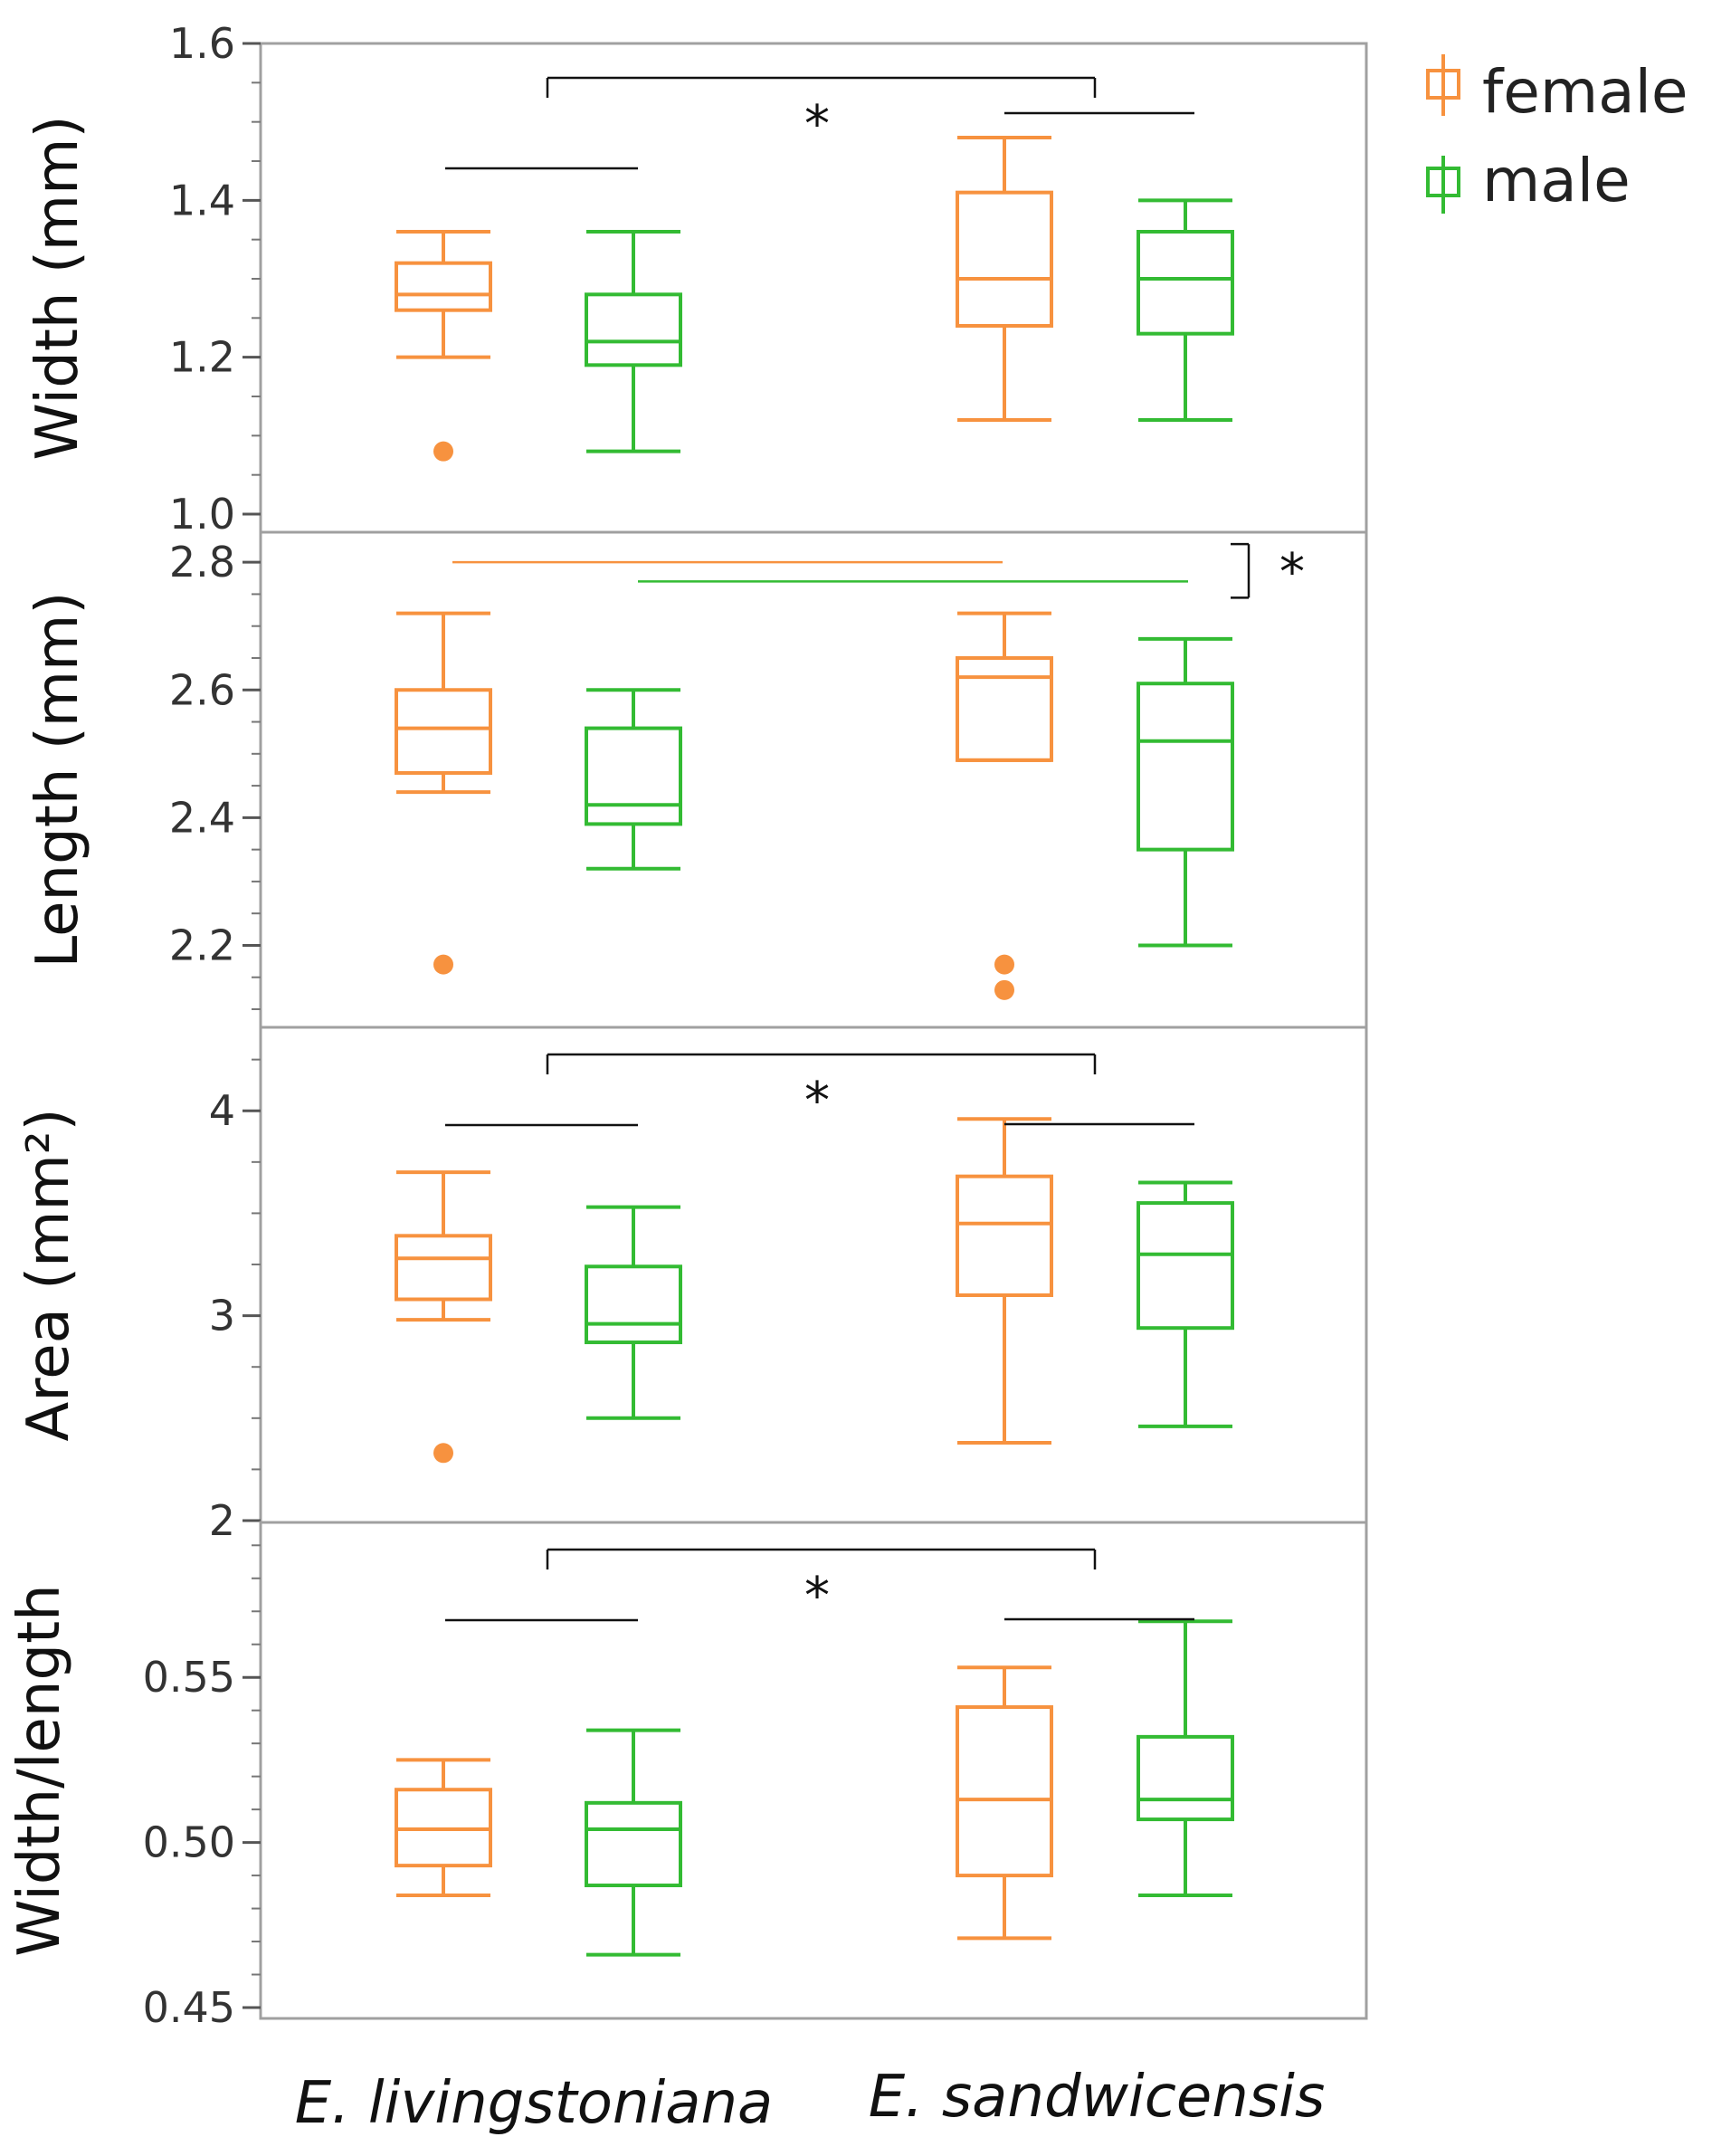 Image resolution: width=1712 pixels, height=2156 pixels. What do you see at coordinates (1556, 181) in the screenshot?
I see `legend-male-label: male` at bounding box center [1556, 181].